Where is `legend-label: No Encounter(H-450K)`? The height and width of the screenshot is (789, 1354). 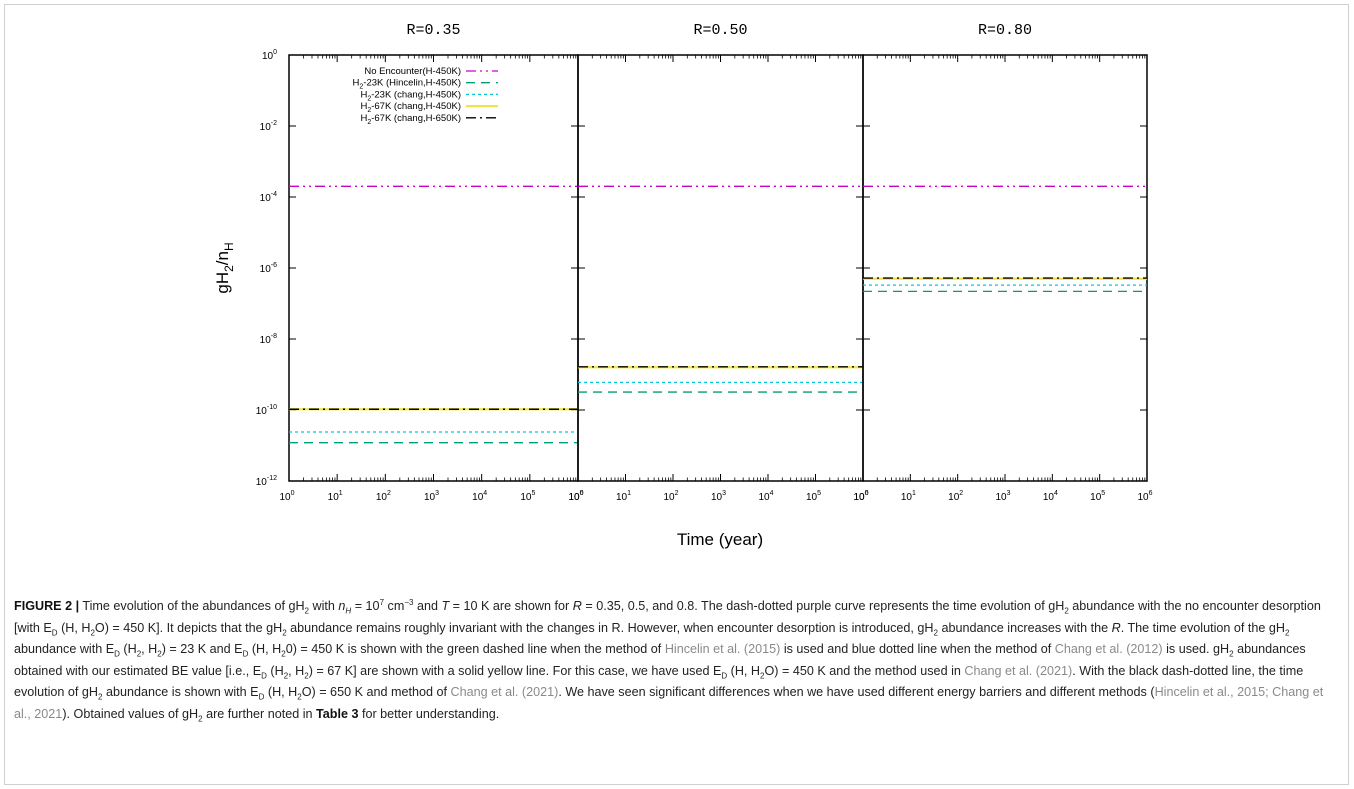 legend-label: No Encounter(H-450K) is located at coordinates (412, 71).